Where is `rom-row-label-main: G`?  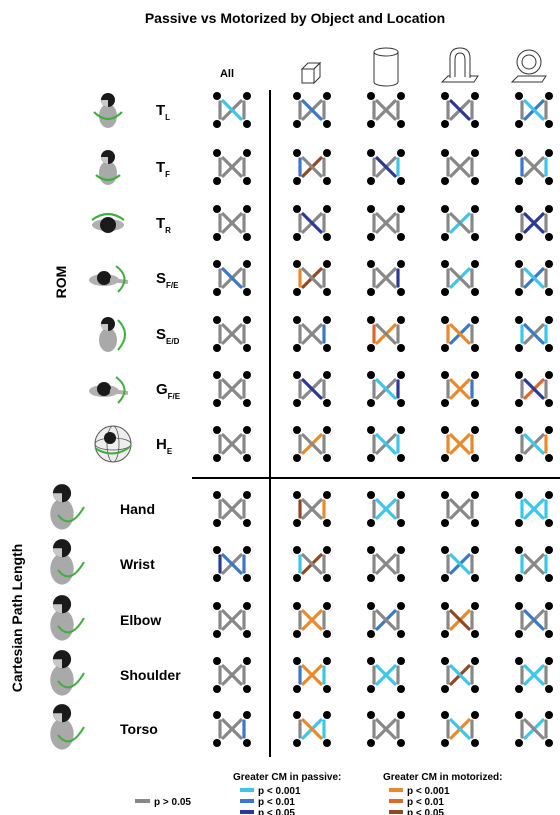 rom-row-label-main: G is located at coordinates (162, 389).